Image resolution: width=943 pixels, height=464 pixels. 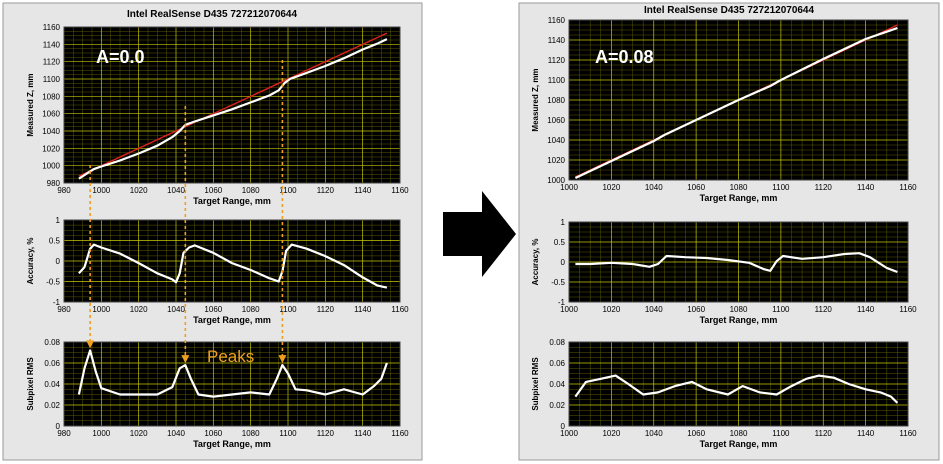 I want to click on y-tick-label: 1140, so click(x=52, y=44).